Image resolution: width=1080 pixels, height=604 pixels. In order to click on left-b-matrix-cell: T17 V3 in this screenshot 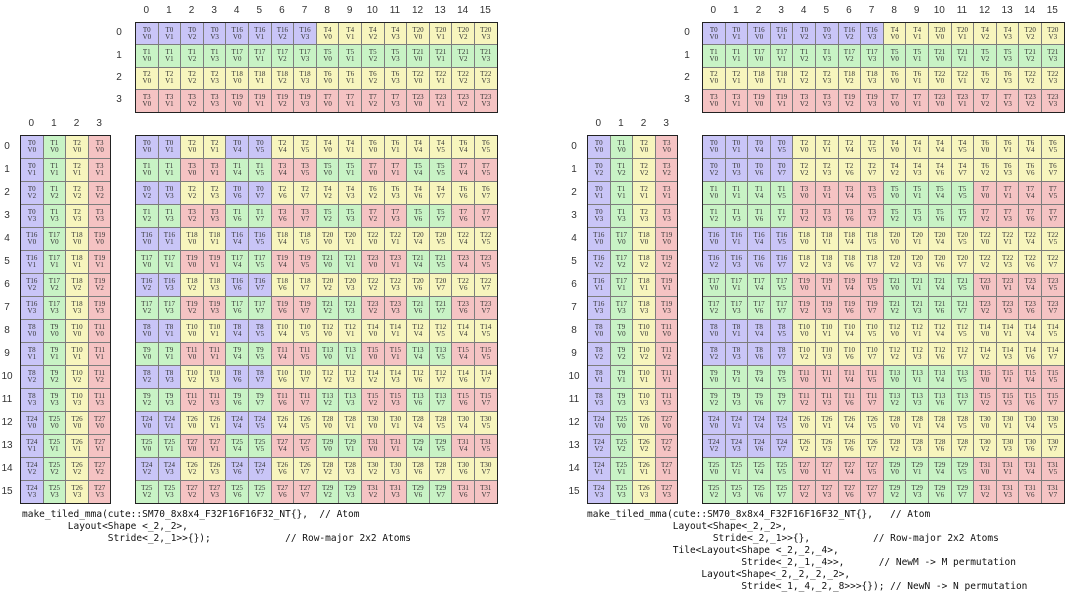, I will do `click(305, 56)`.